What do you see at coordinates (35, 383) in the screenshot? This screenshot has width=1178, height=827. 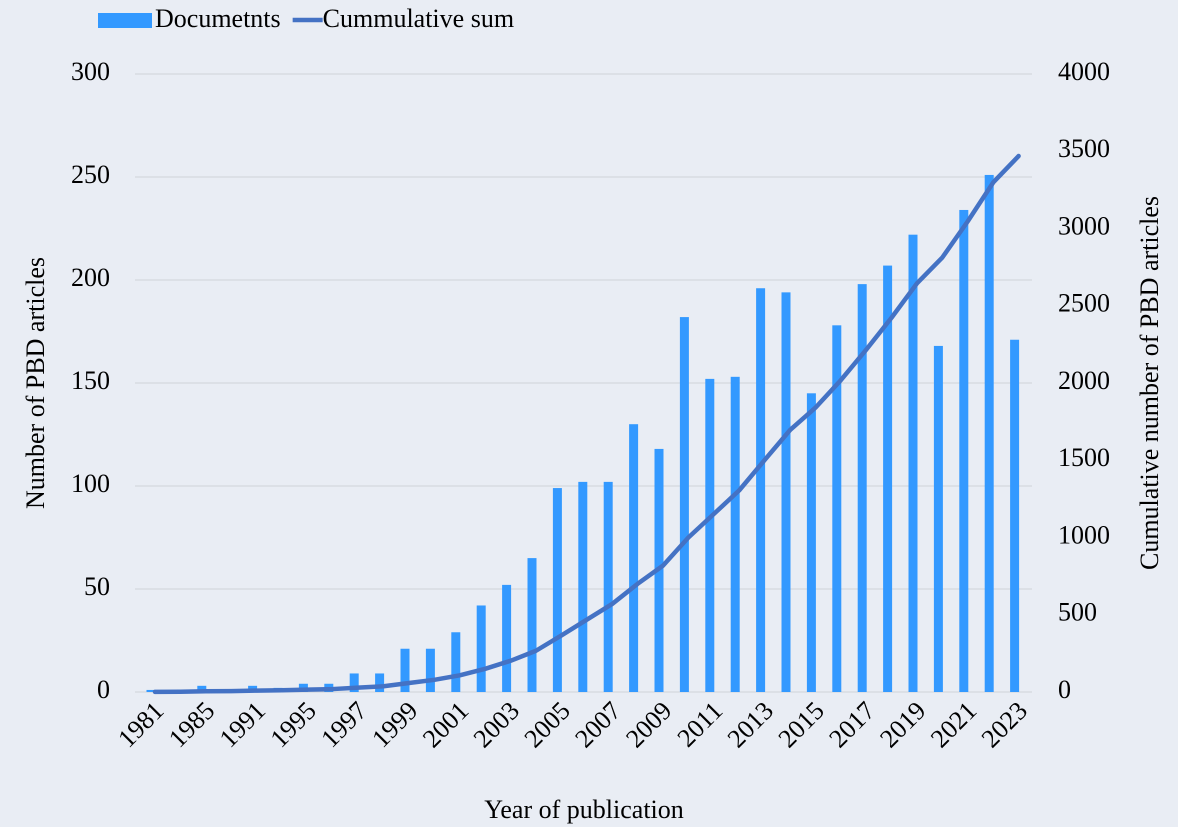 I see `y-axis-title: Number of PBD articles` at bounding box center [35, 383].